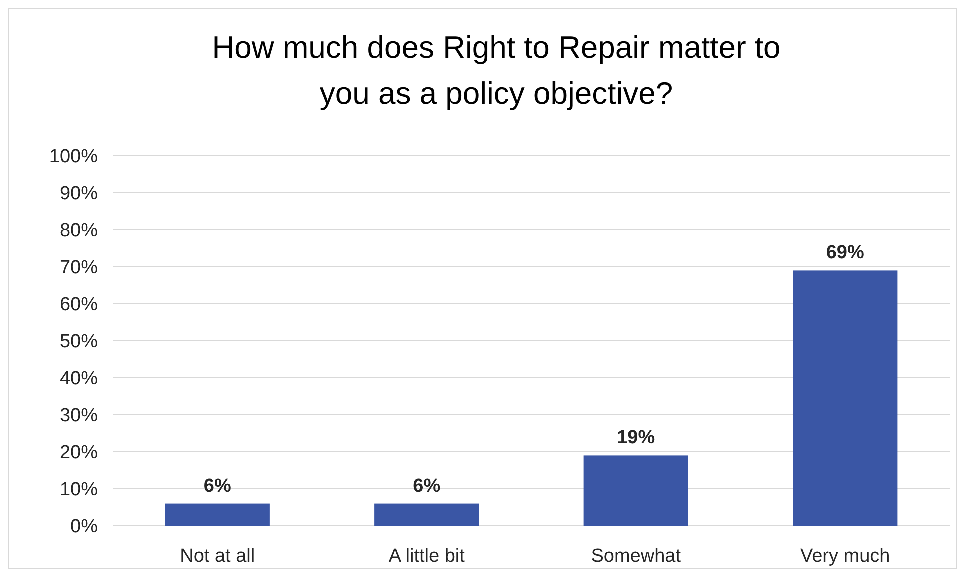 The height and width of the screenshot is (569, 957). Describe the element at coordinates (636, 556) in the screenshot. I see `x-tick-label: Somewhat` at that location.